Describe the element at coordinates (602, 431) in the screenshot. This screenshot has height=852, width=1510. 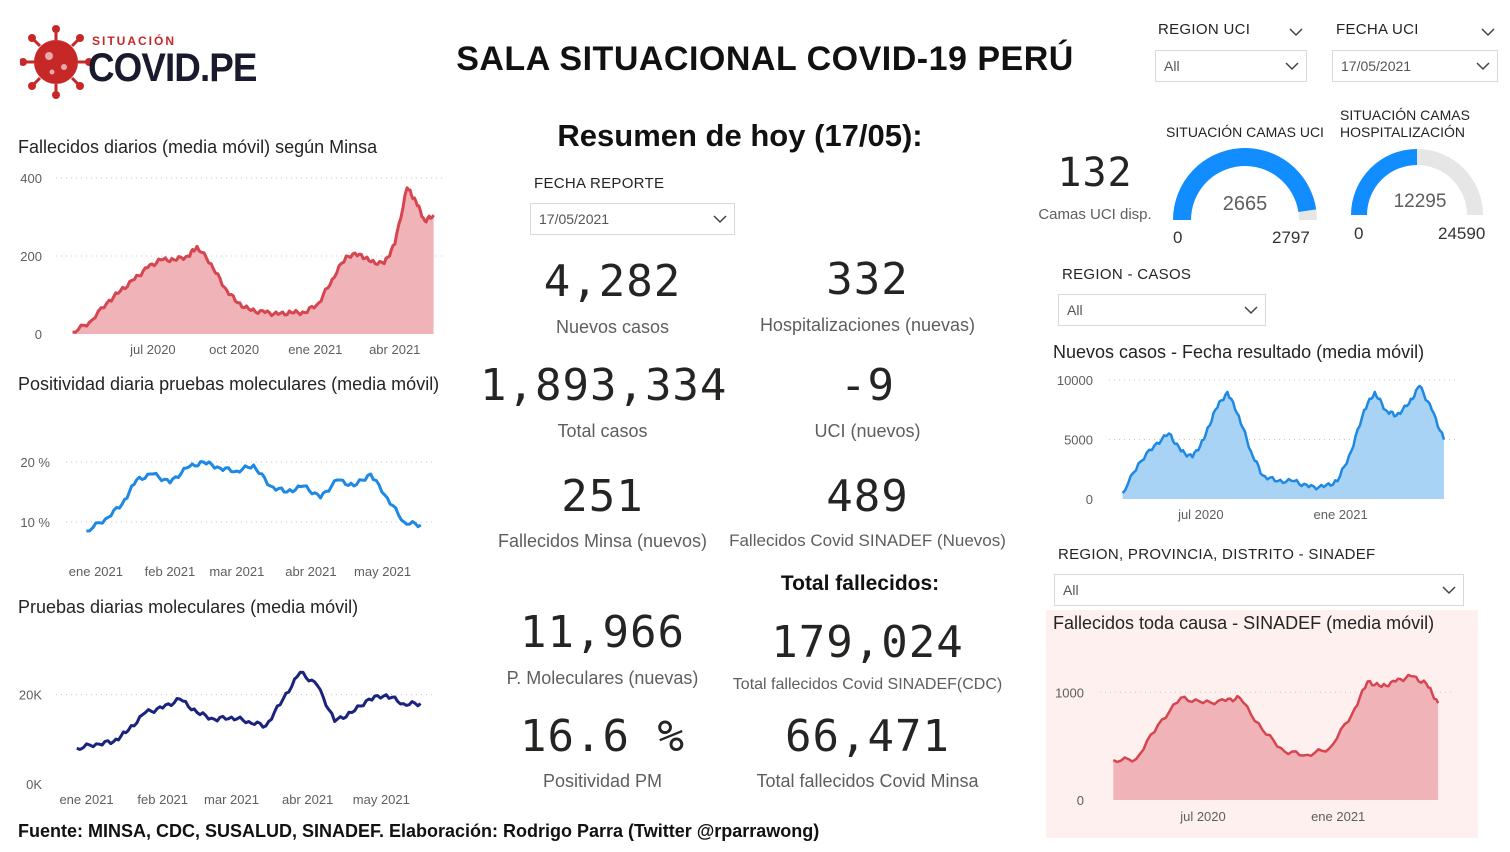
I see `kpi-total-casos-label: Total casos` at that location.